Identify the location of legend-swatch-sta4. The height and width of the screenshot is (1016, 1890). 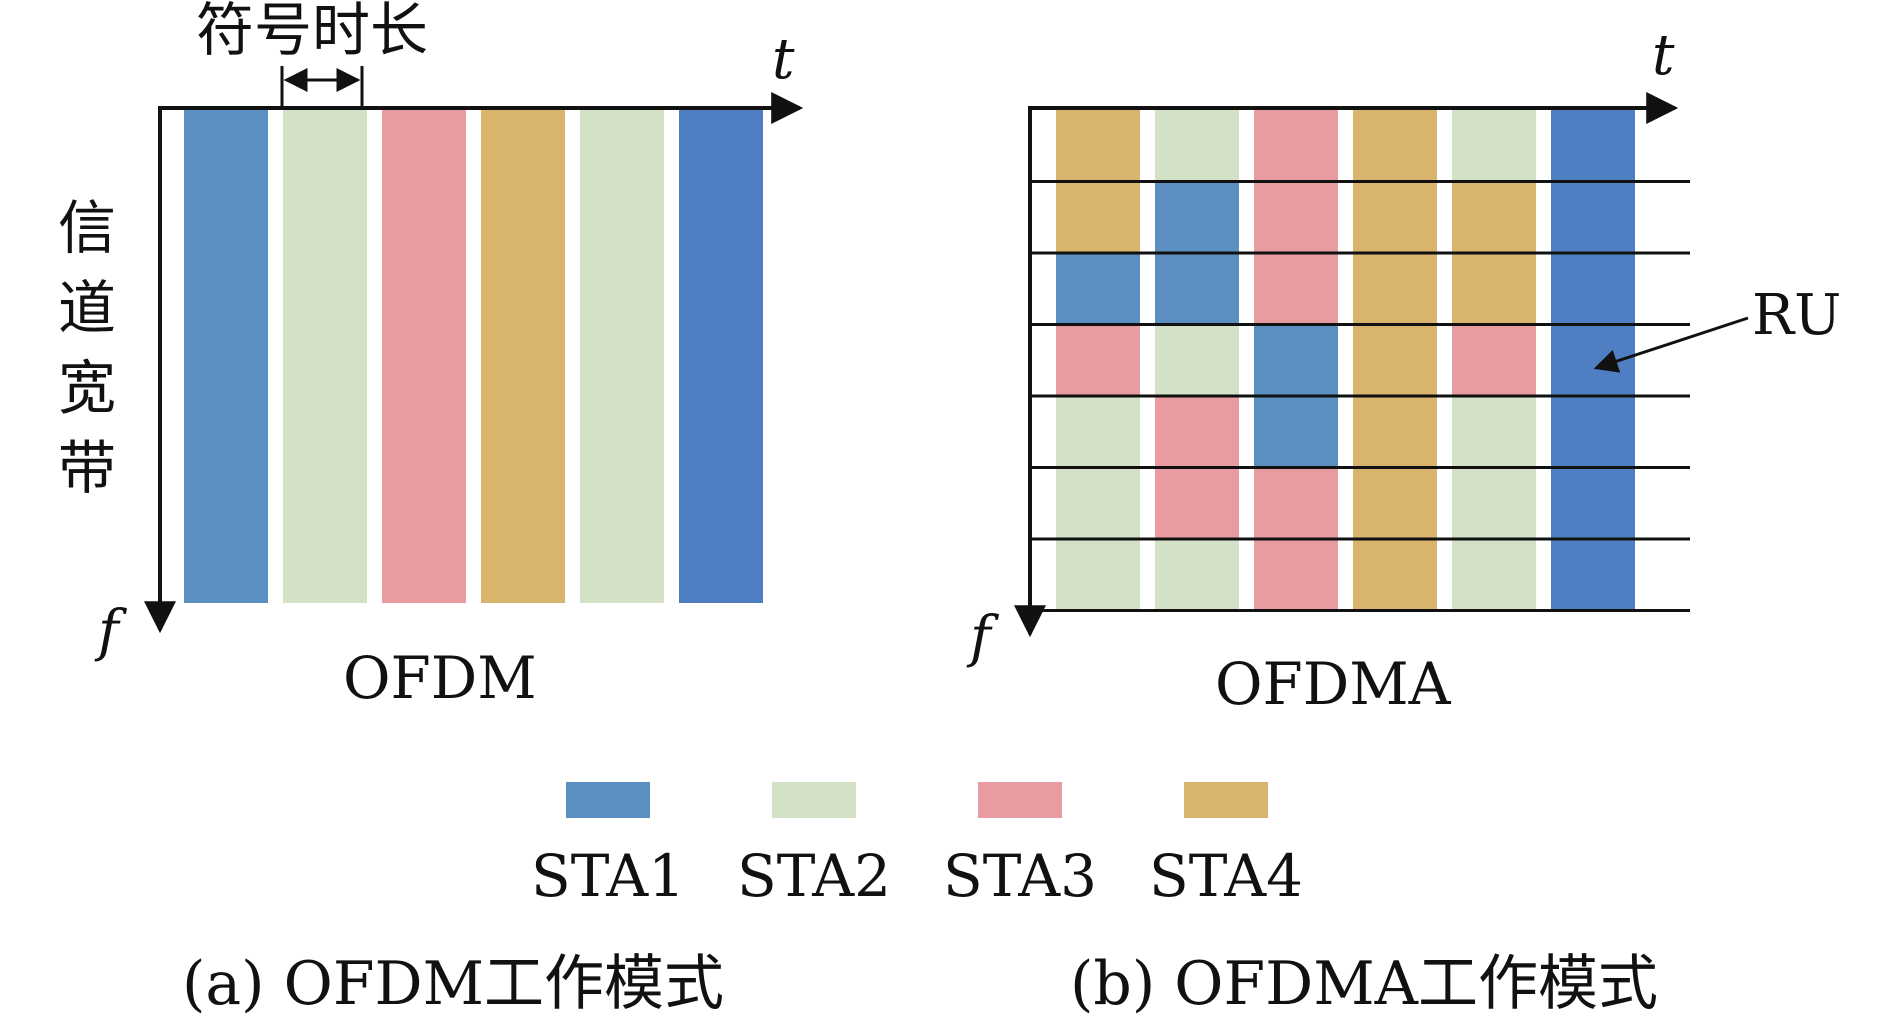
(1226, 800).